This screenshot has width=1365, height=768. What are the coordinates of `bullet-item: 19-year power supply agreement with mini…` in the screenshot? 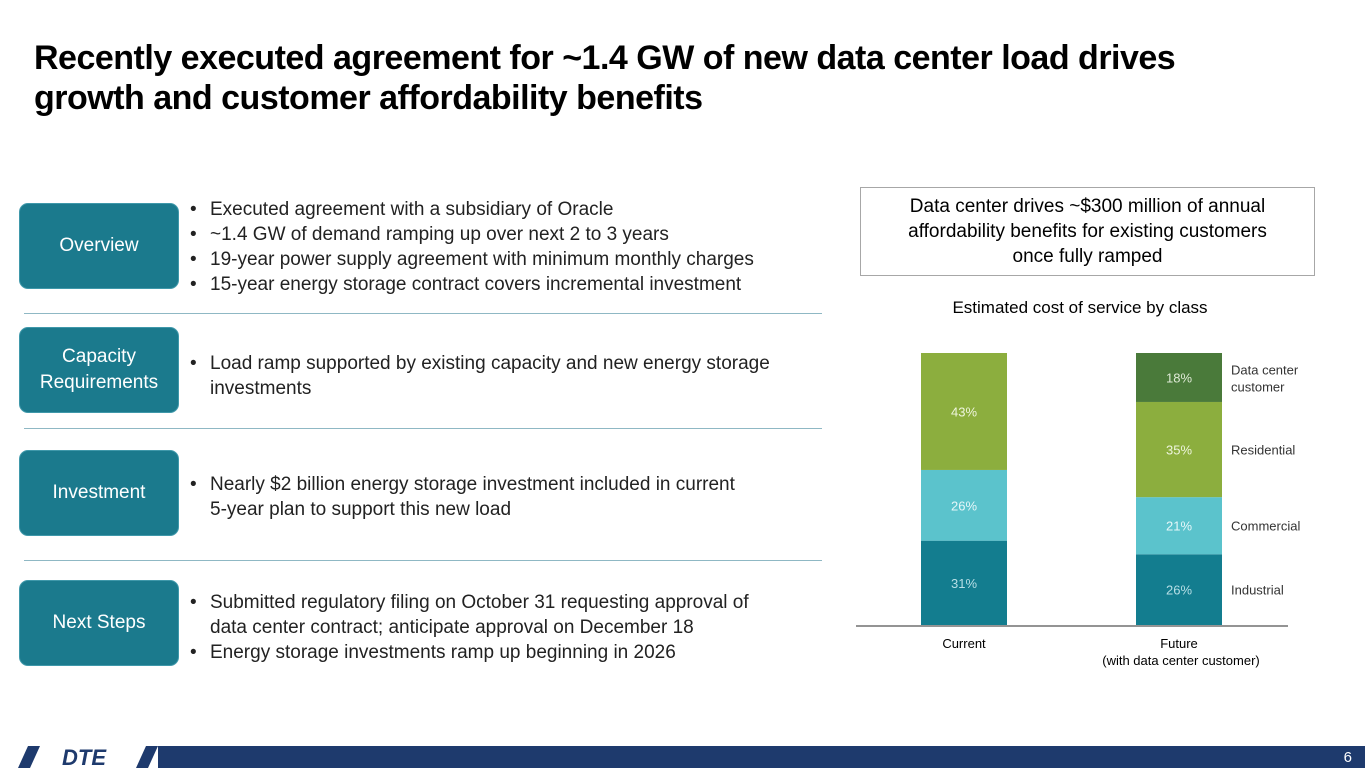 It's located at (472, 259).